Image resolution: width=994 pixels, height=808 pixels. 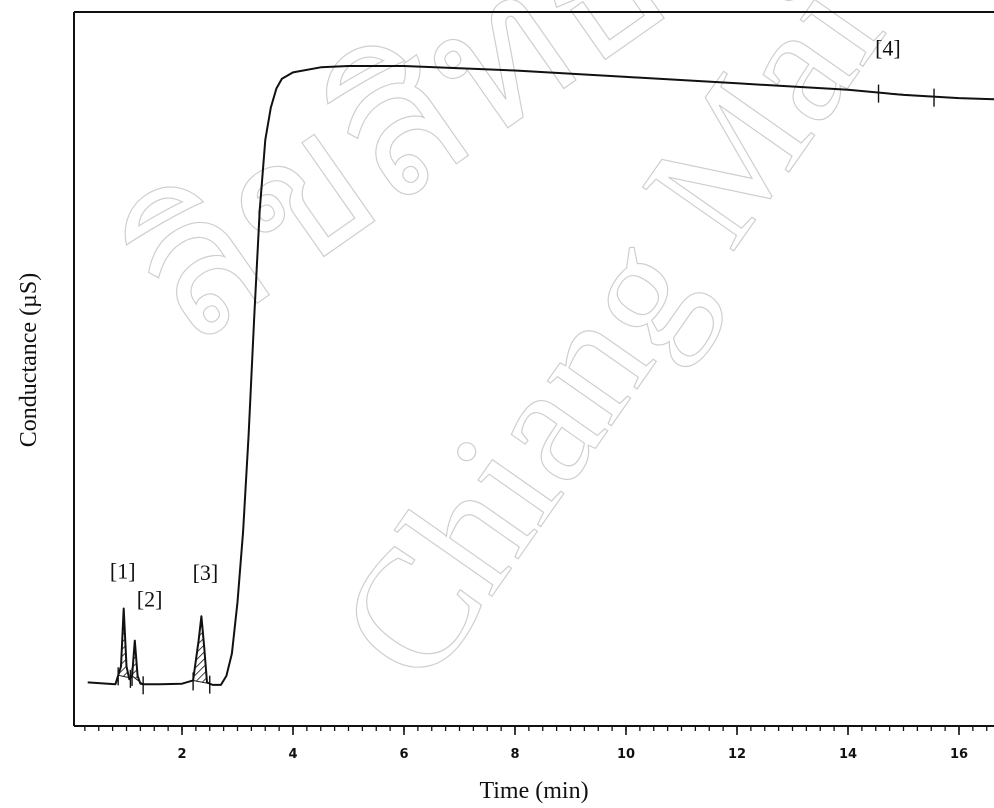 What do you see at coordinates (536, 728) in the screenshot?
I see `x-minor-ticks` at bounding box center [536, 728].